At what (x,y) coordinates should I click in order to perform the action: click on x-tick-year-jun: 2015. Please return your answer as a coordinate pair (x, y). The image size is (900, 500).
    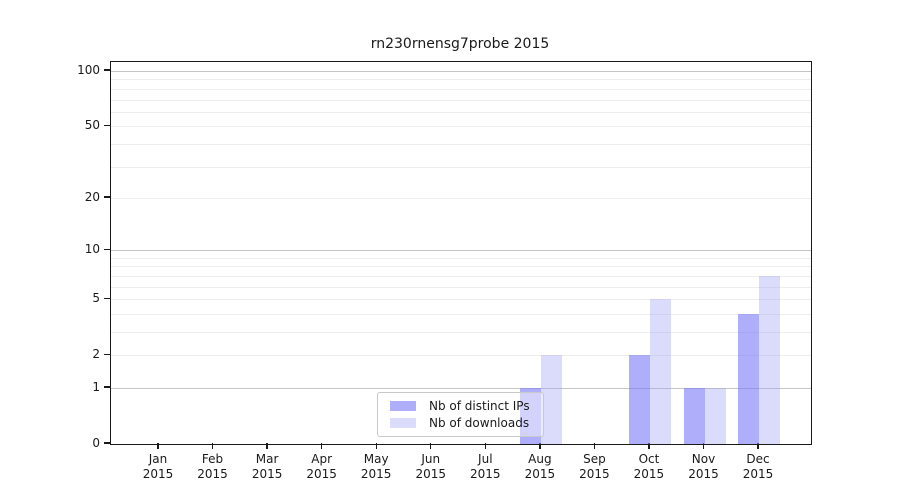
    Looking at the image, I should click on (431, 474).